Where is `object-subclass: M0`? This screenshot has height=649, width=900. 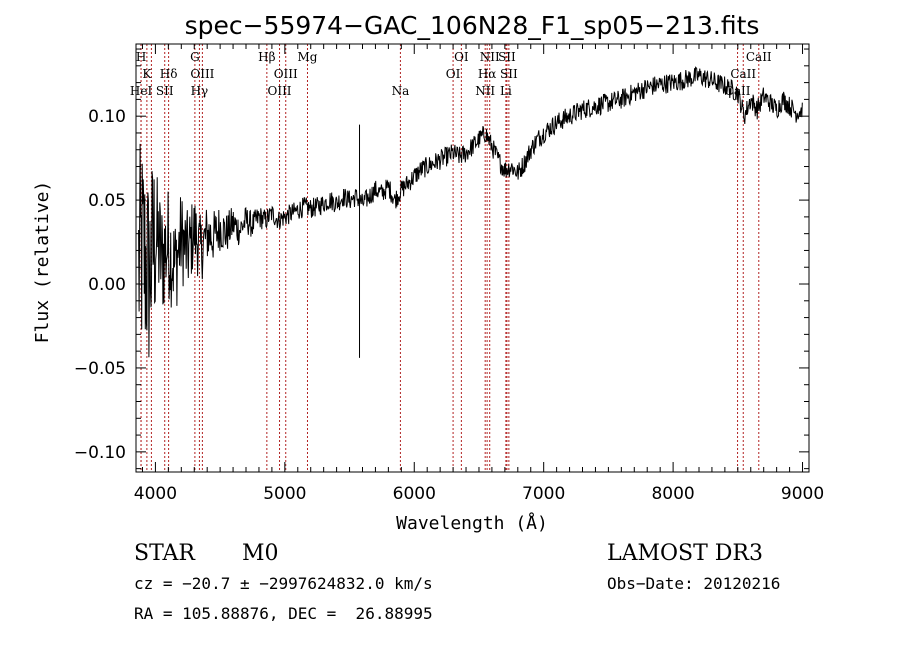 object-subclass: M0 is located at coordinates (260, 553).